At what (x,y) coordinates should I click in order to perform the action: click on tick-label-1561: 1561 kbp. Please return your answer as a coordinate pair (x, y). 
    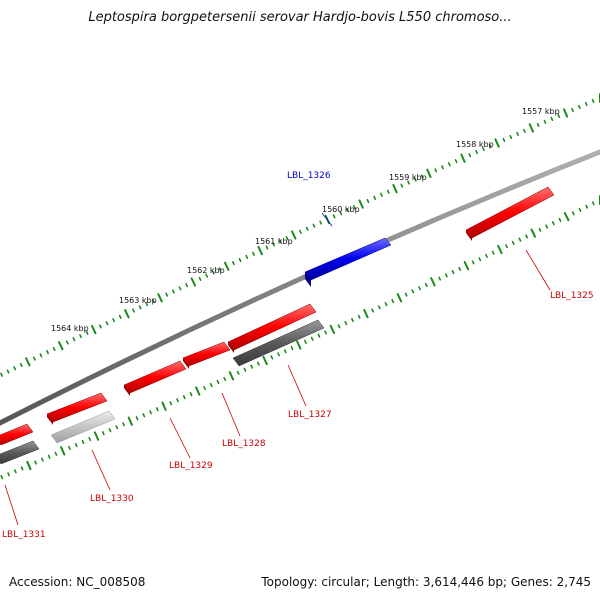
    Looking at the image, I should click on (274, 241).